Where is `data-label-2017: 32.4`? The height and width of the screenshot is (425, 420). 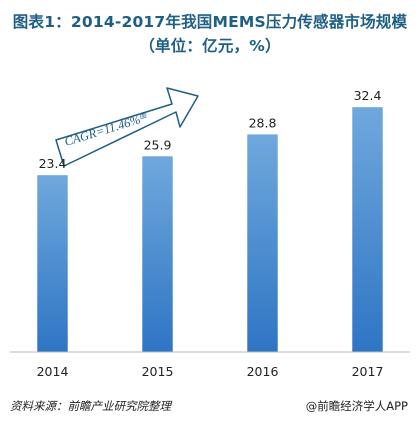 data-label-2017: 32.4 is located at coordinates (368, 95).